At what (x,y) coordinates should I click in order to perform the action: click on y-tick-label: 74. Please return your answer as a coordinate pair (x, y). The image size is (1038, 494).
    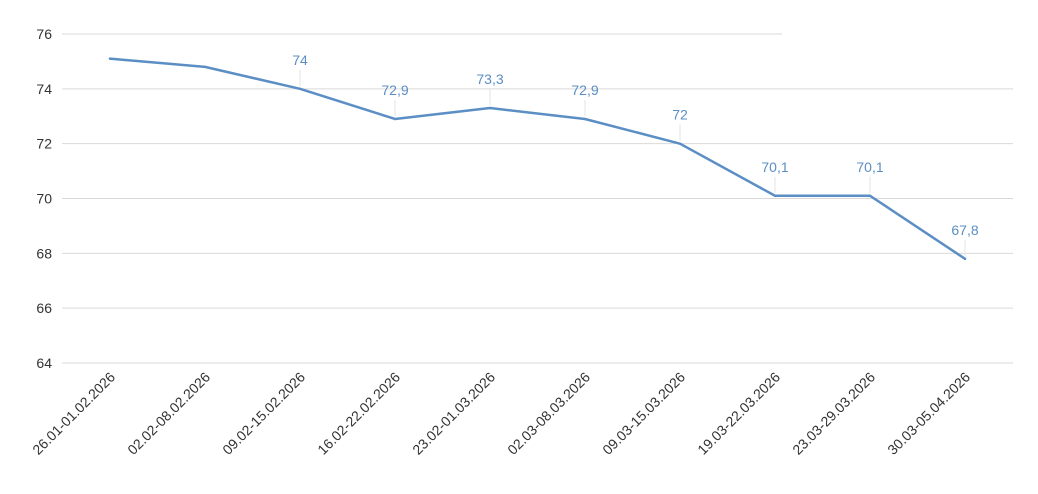
    Looking at the image, I should click on (44, 89).